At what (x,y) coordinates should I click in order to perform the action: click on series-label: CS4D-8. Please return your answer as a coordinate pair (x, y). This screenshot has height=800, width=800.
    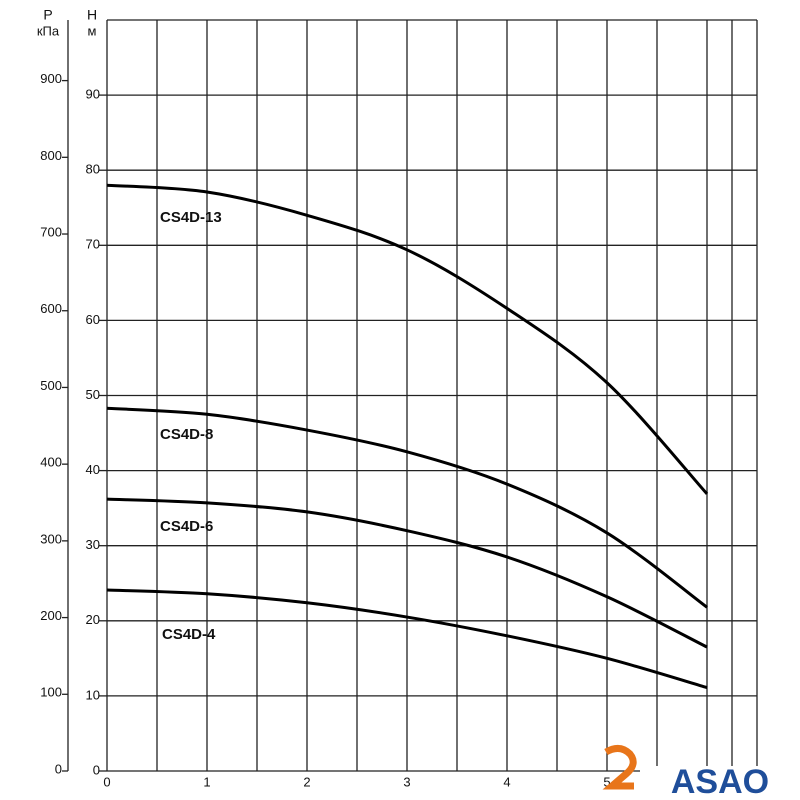
    Looking at the image, I should click on (186, 434).